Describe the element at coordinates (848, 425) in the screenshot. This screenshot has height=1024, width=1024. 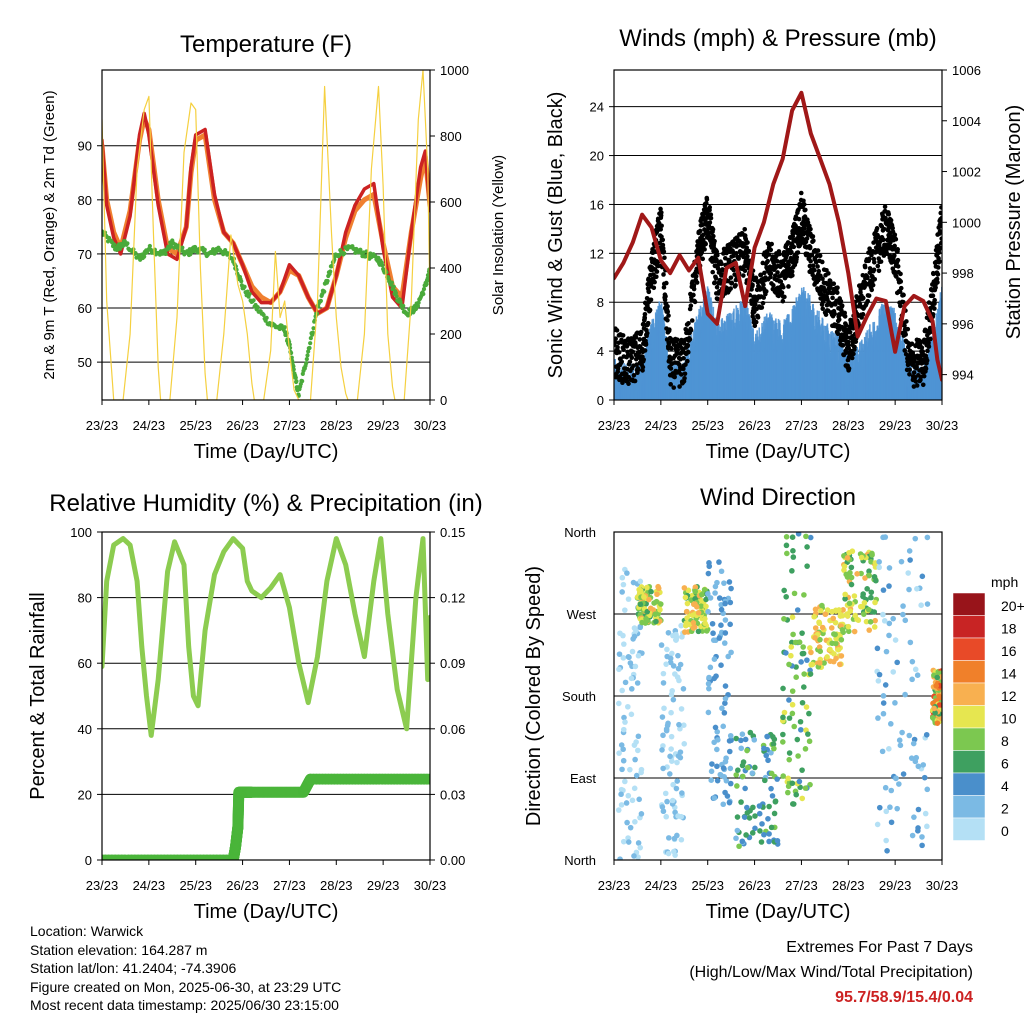
I see `winds-xtick-label: 28/23` at that location.